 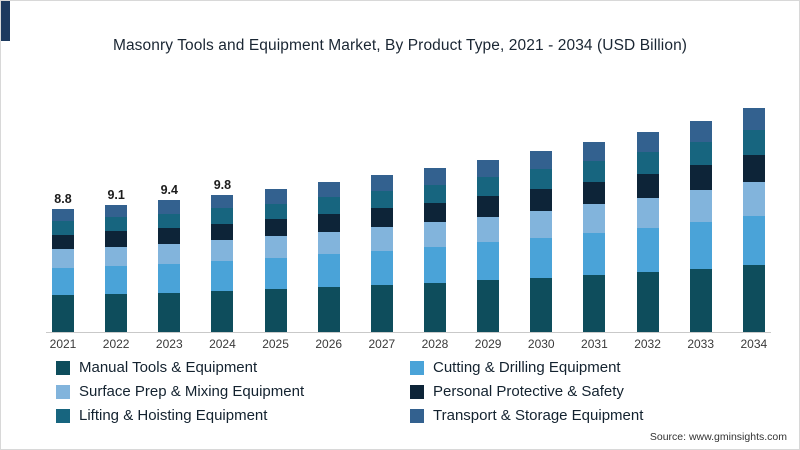 I want to click on bar-2027, so click(x=382, y=253).